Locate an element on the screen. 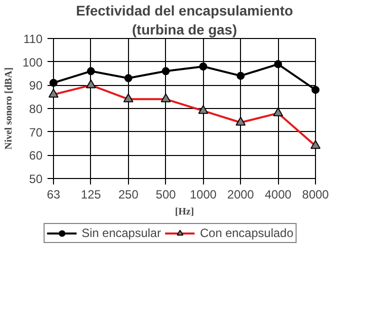 The width and height of the screenshot is (371, 320). x-tick-label: 125 is located at coordinates (91, 195).